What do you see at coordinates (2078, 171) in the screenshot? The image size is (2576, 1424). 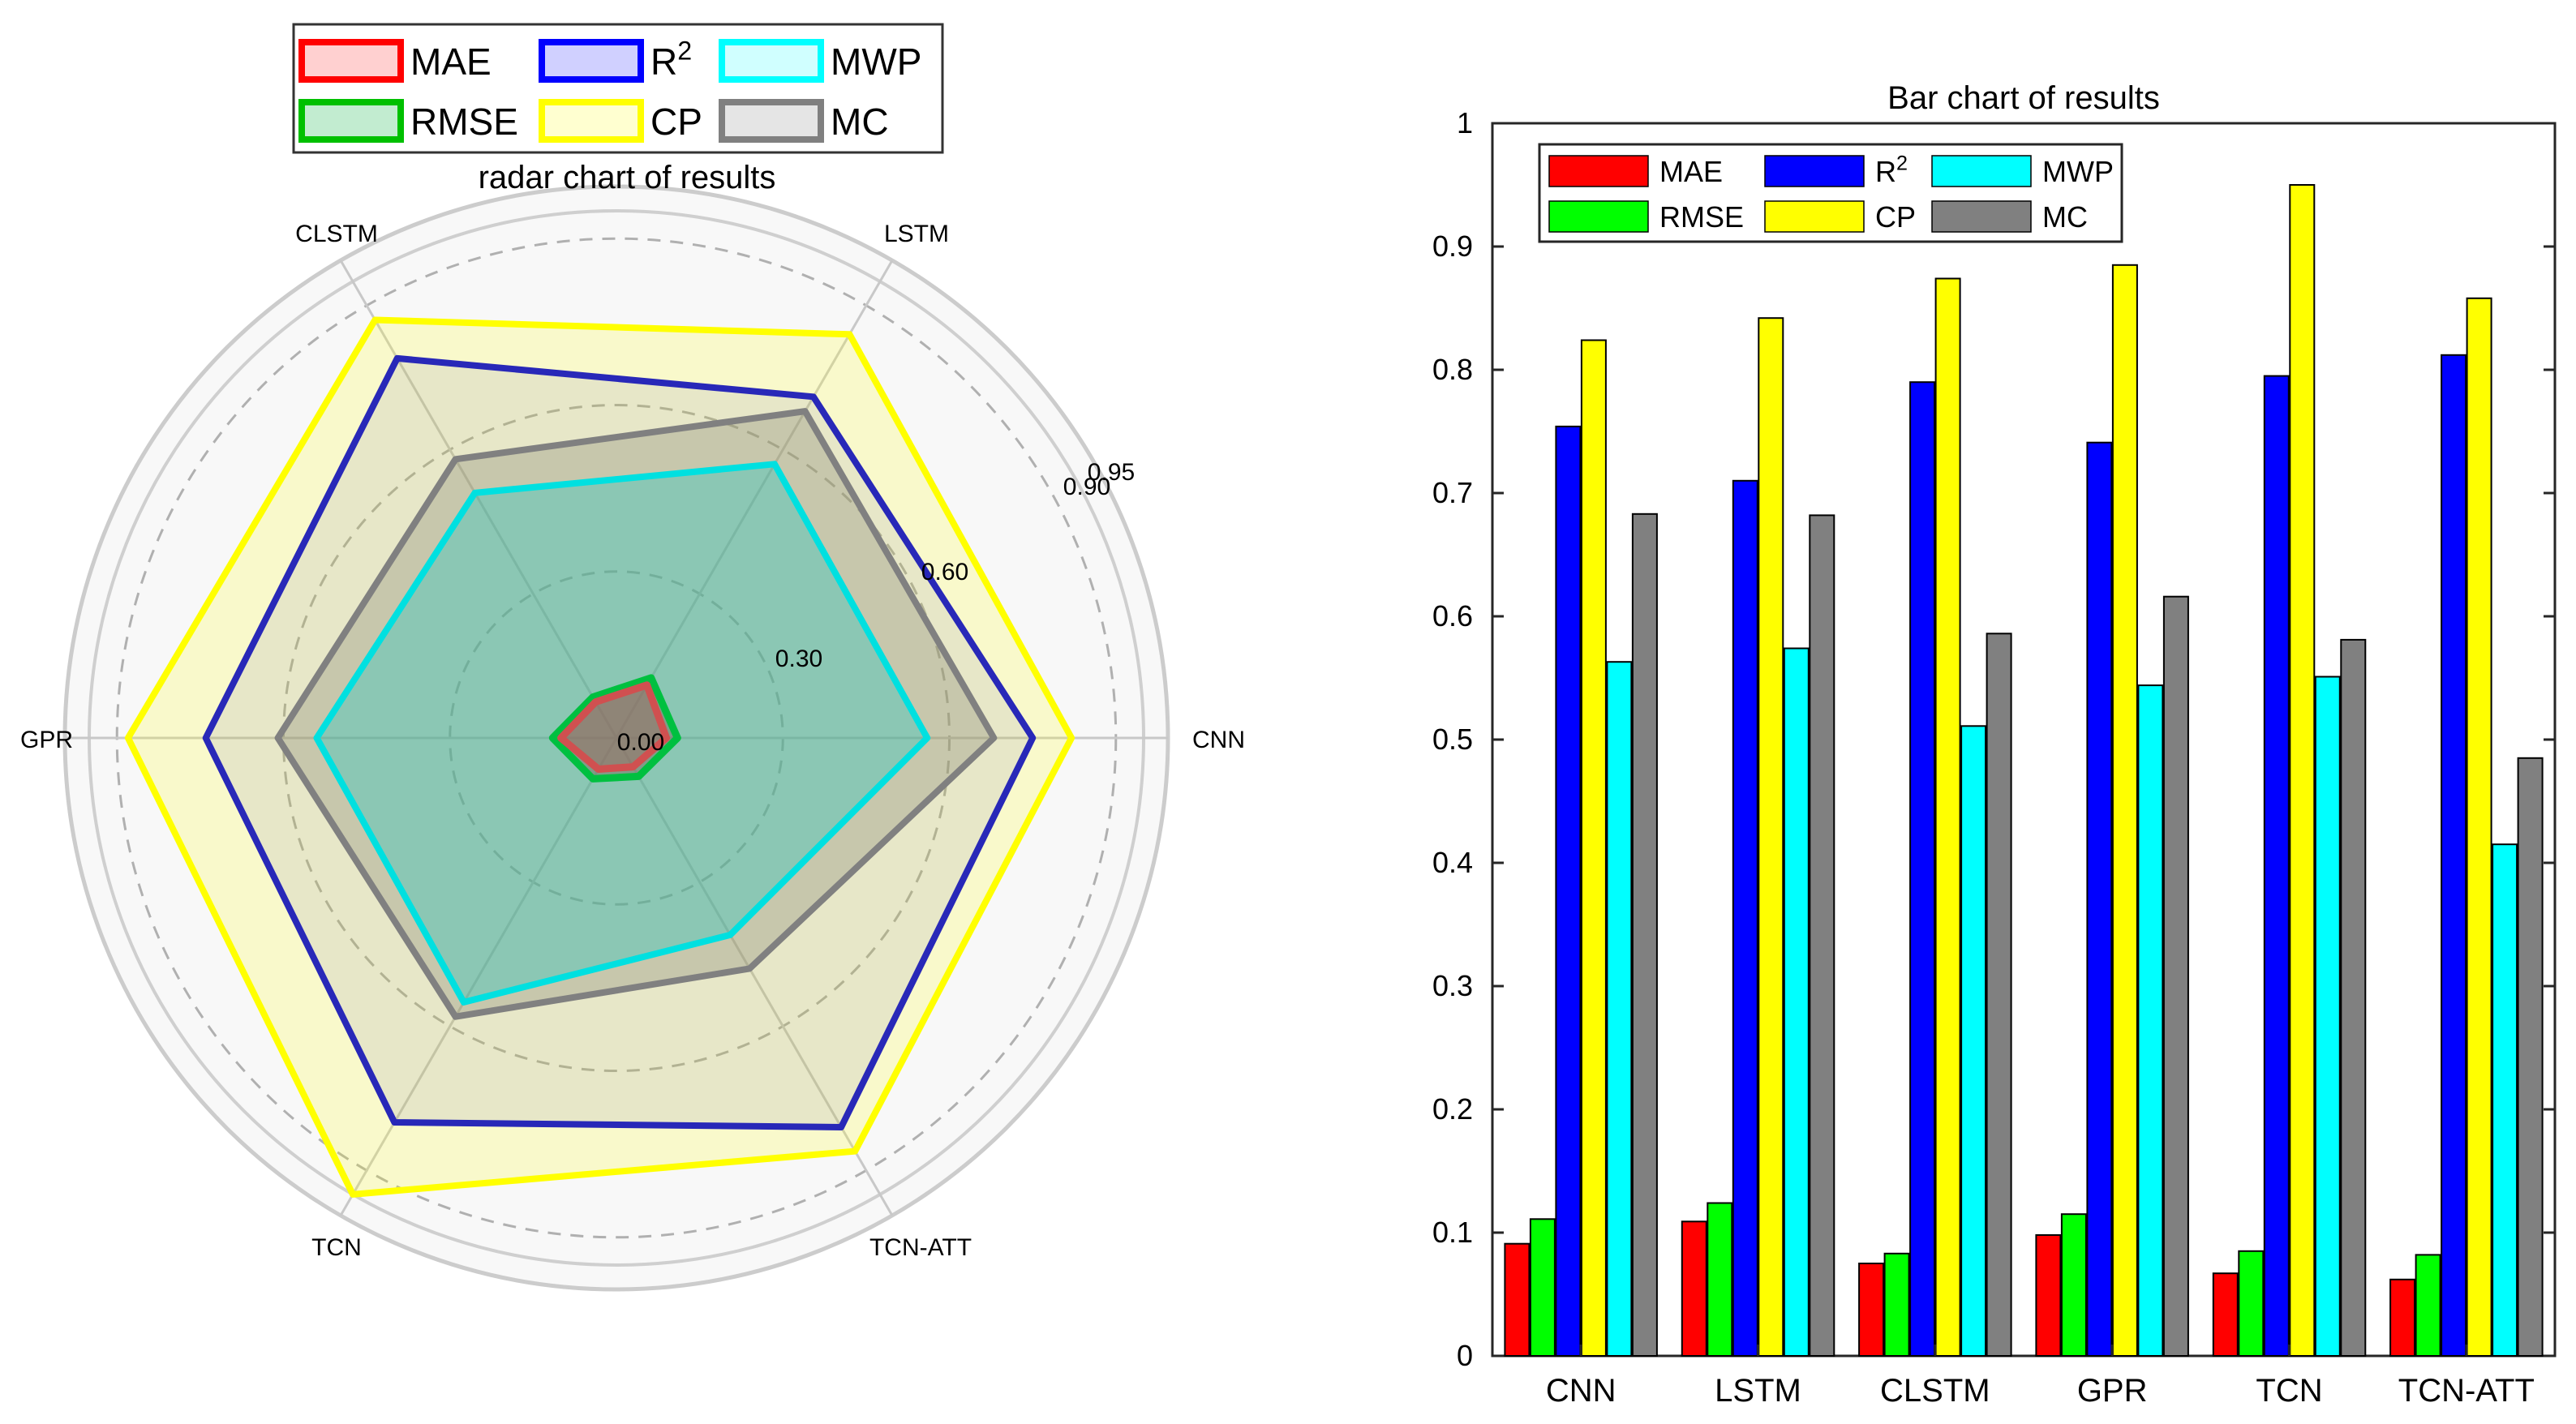 I see `bar-legend-label: MWP` at bounding box center [2078, 171].